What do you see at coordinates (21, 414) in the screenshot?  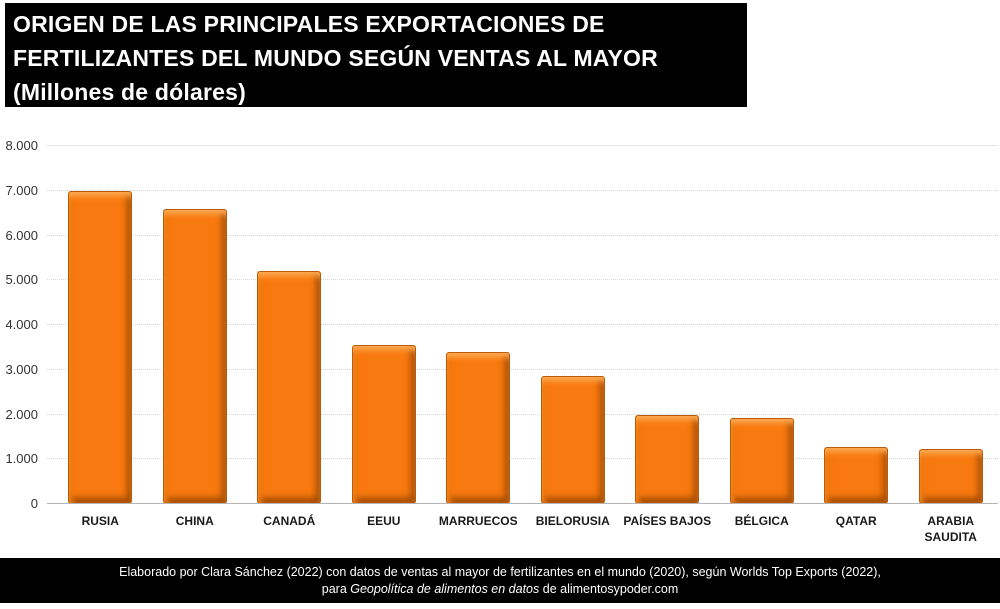 I see `y-tick-label-2000: 2.000` at bounding box center [21, 414].